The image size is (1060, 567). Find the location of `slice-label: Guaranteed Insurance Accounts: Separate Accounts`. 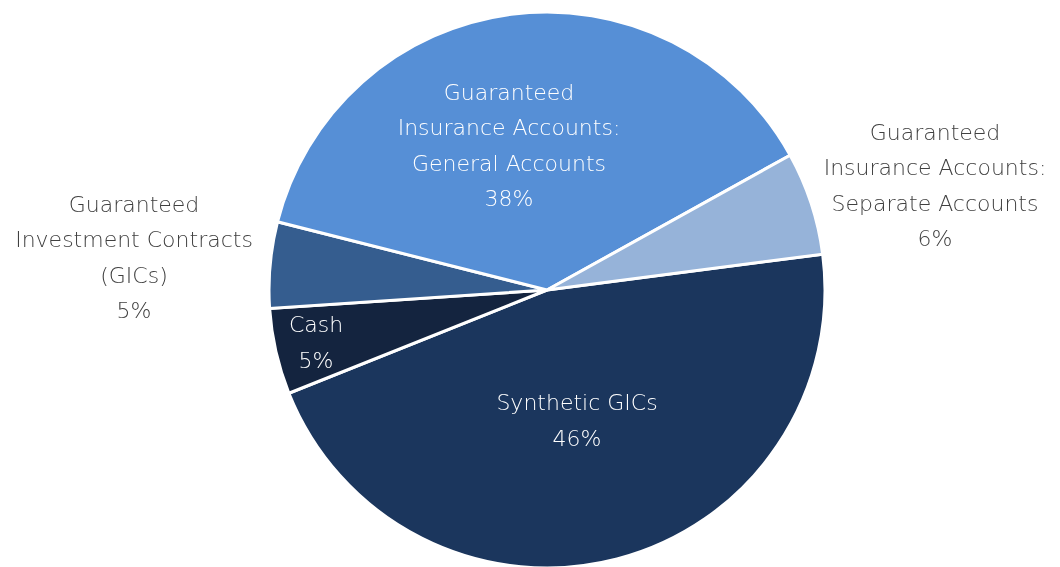

slice-label: Guaranteed Insurance Accounts: Separate Accounts is located at coordinates (935, 167).